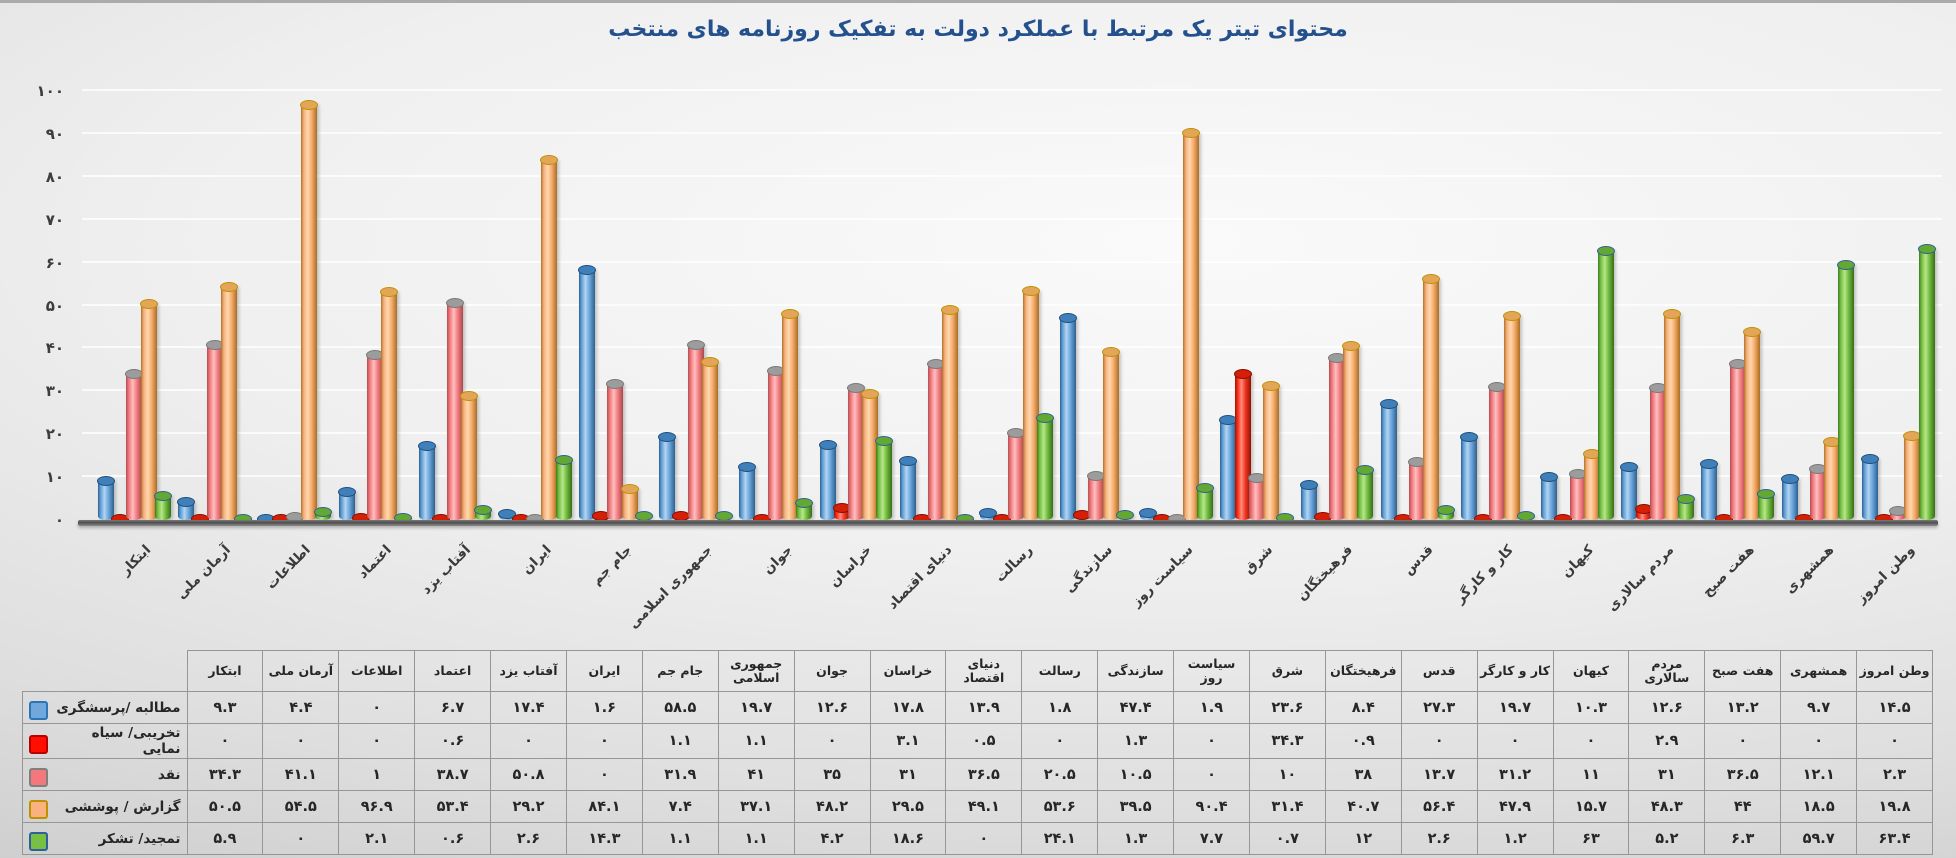 The height and width of the screenshot is (858, 1956). Describe the element at coordinates (1136, 741) in the screenshot. I see `table-value-cell: ۱.۳` at that location.